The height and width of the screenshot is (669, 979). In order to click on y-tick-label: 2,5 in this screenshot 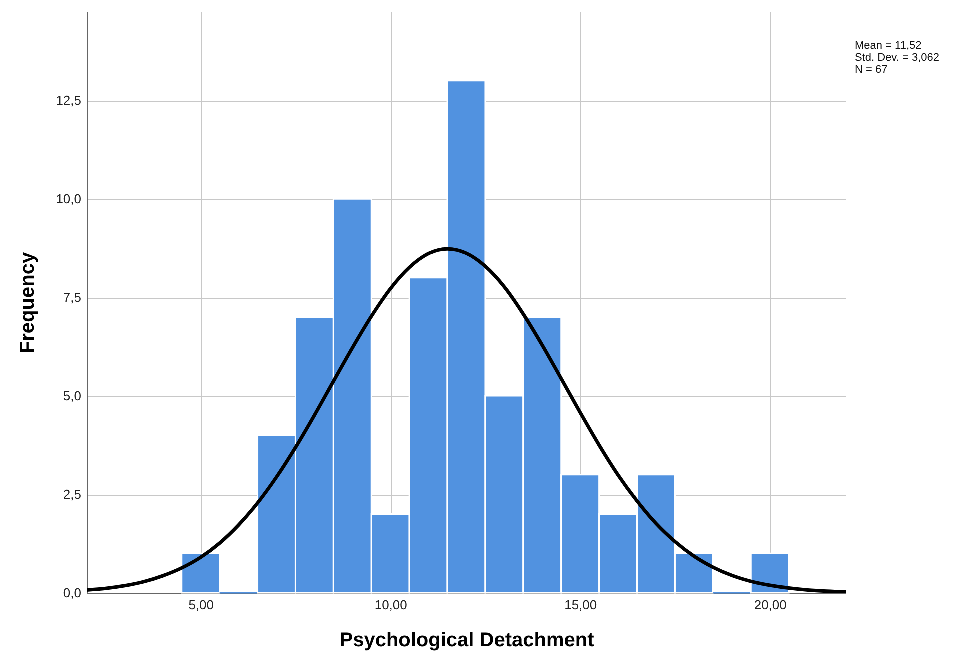, I will do `click(72, 494)`.